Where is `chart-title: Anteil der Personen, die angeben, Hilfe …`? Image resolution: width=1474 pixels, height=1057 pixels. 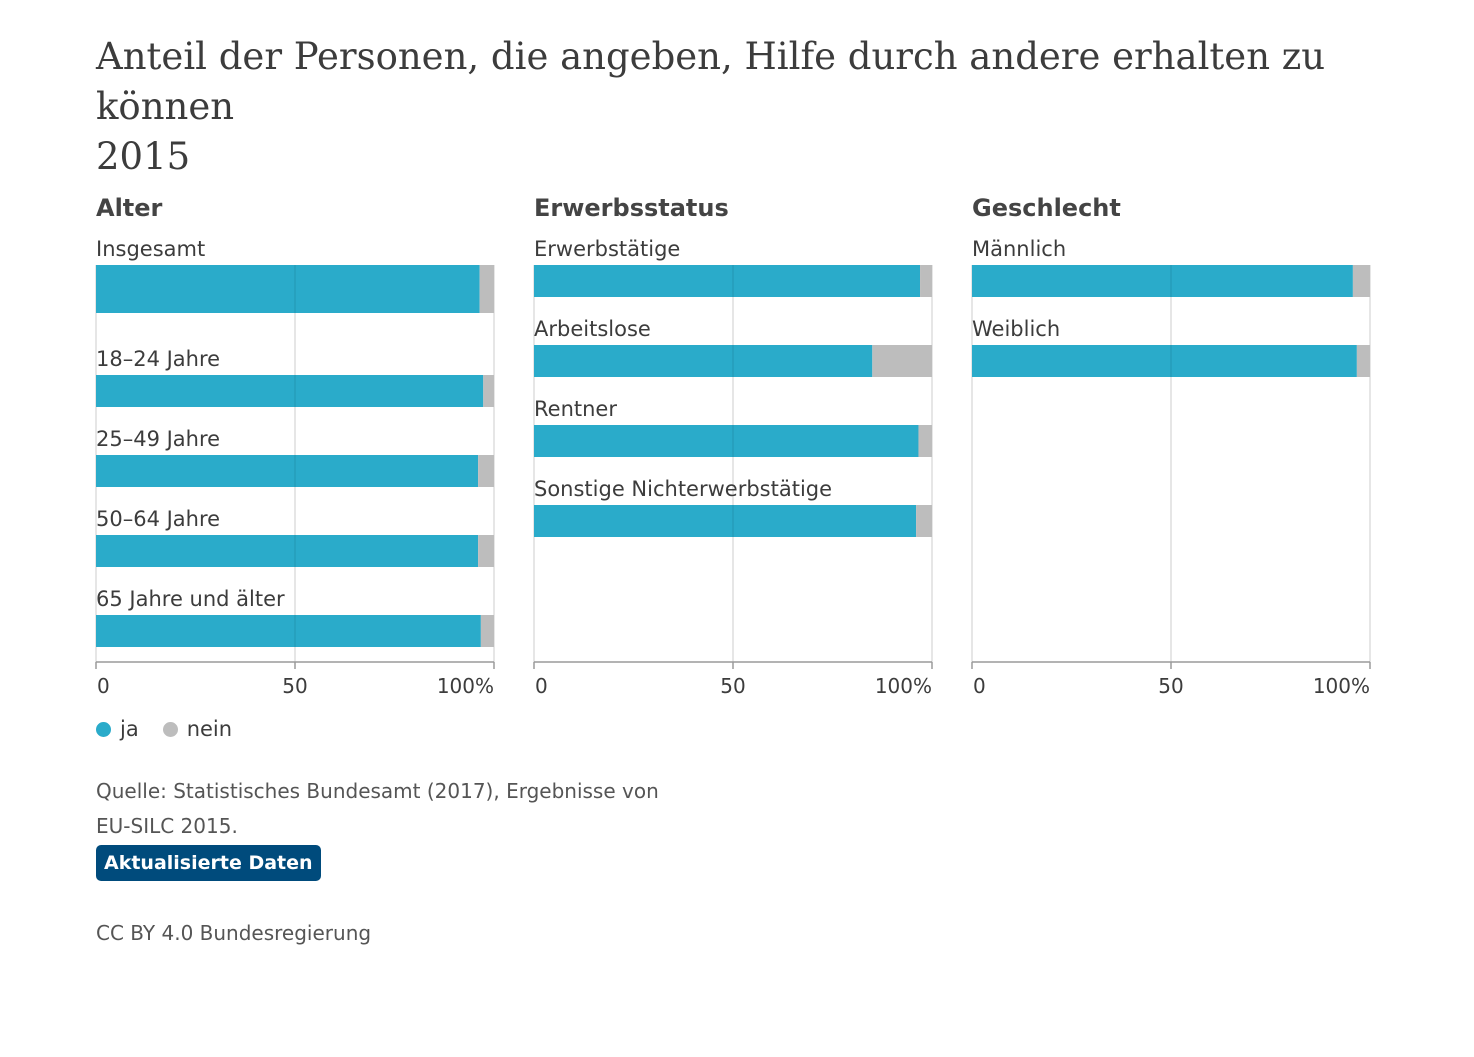
chart-title: Anteil der Personen, die angeben, Hilfe … is located at coordinates (746, 107).